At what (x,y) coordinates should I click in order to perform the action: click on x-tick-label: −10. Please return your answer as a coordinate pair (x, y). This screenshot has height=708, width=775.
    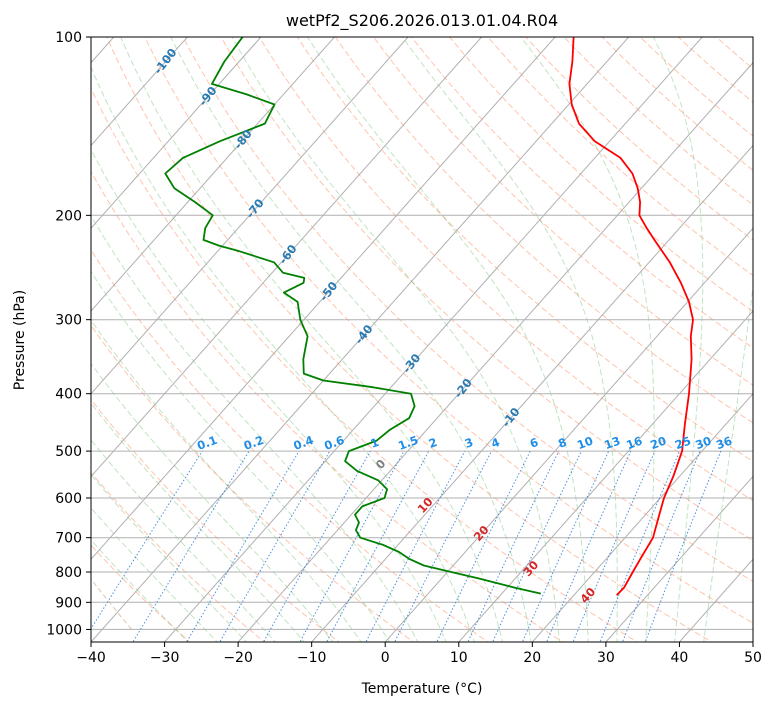
    Looking at the image, I should click on (312, 658).